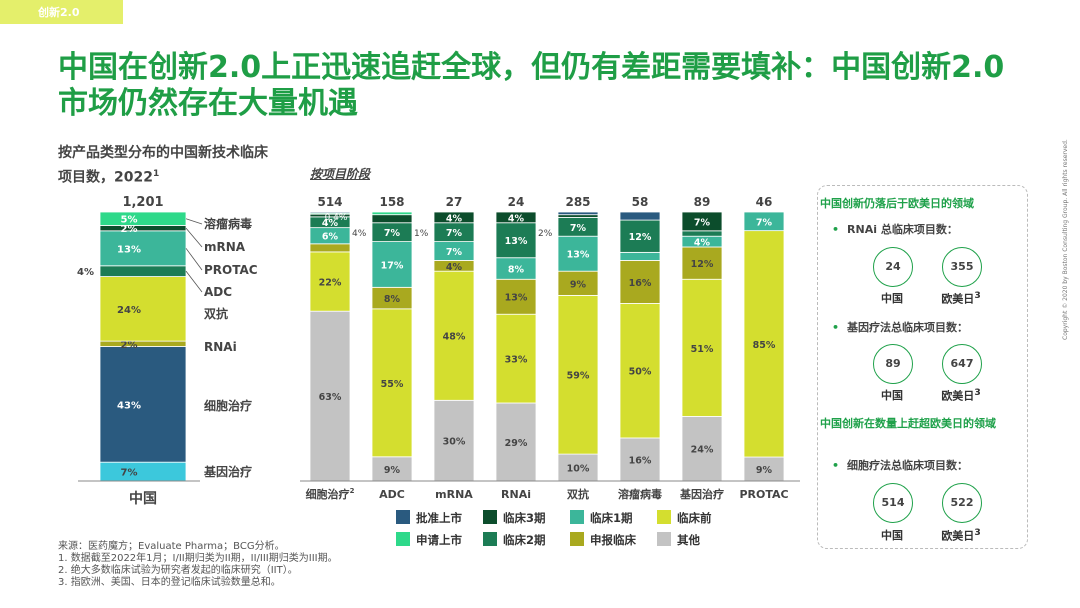  Describe the element at coordinates (143, 343) in the screenshot. I see `segment-RNAi` at that location.